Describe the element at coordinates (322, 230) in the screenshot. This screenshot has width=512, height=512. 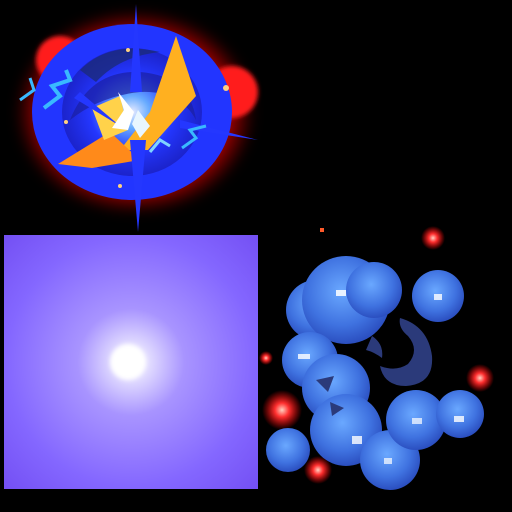
I see `ember-speck` at that location.